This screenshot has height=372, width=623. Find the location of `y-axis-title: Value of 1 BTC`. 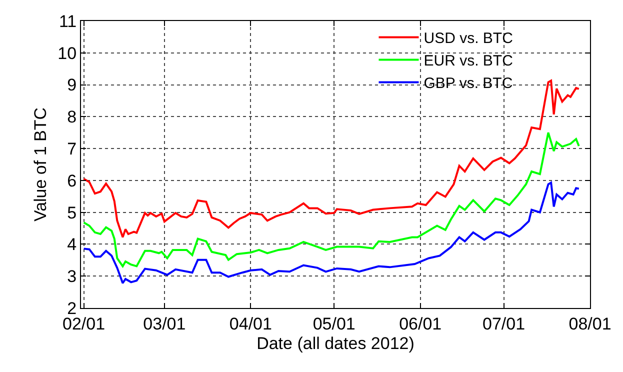

y-axis-title: Value of 1 BTC is located at coordinates (40, 164).